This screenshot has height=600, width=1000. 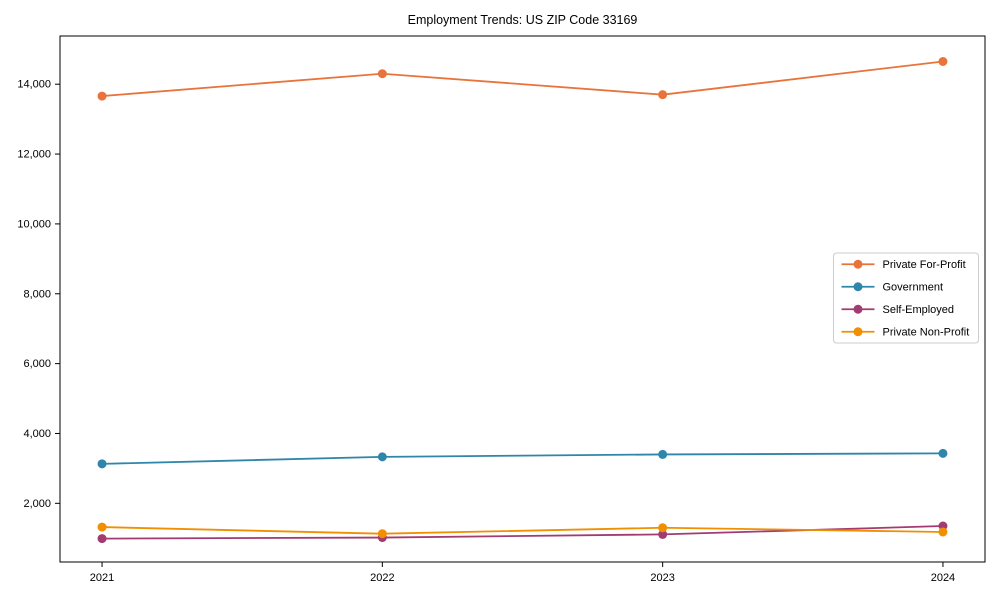 I want to click on legend-box, so click(x=906, y=298).